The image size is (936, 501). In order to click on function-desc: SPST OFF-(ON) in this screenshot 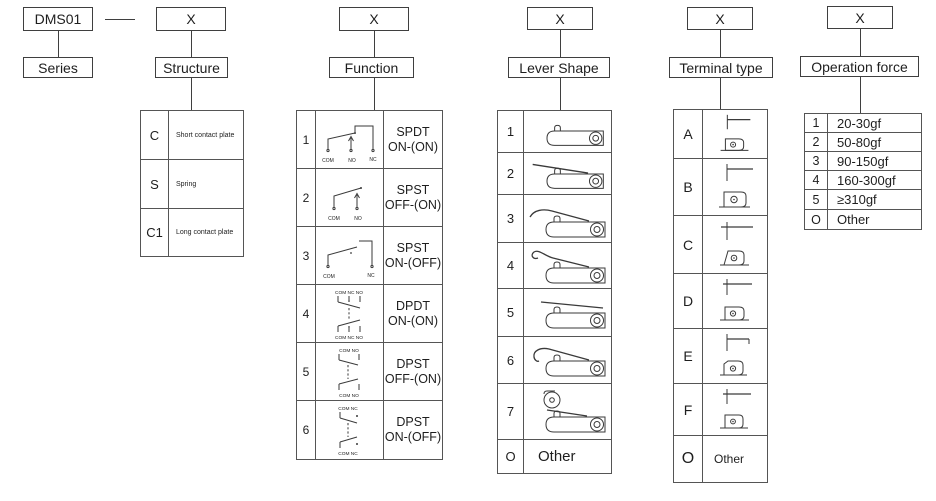, I will do `click(413, 197)`.